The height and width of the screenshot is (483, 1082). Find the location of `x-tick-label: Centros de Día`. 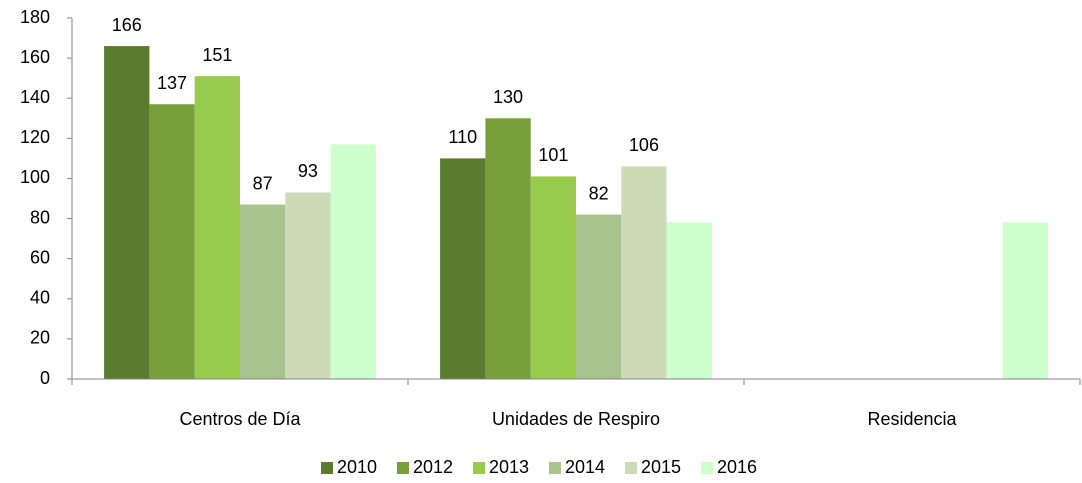

x-tick-label: Centros de Día is located at coordinates (240, 419).